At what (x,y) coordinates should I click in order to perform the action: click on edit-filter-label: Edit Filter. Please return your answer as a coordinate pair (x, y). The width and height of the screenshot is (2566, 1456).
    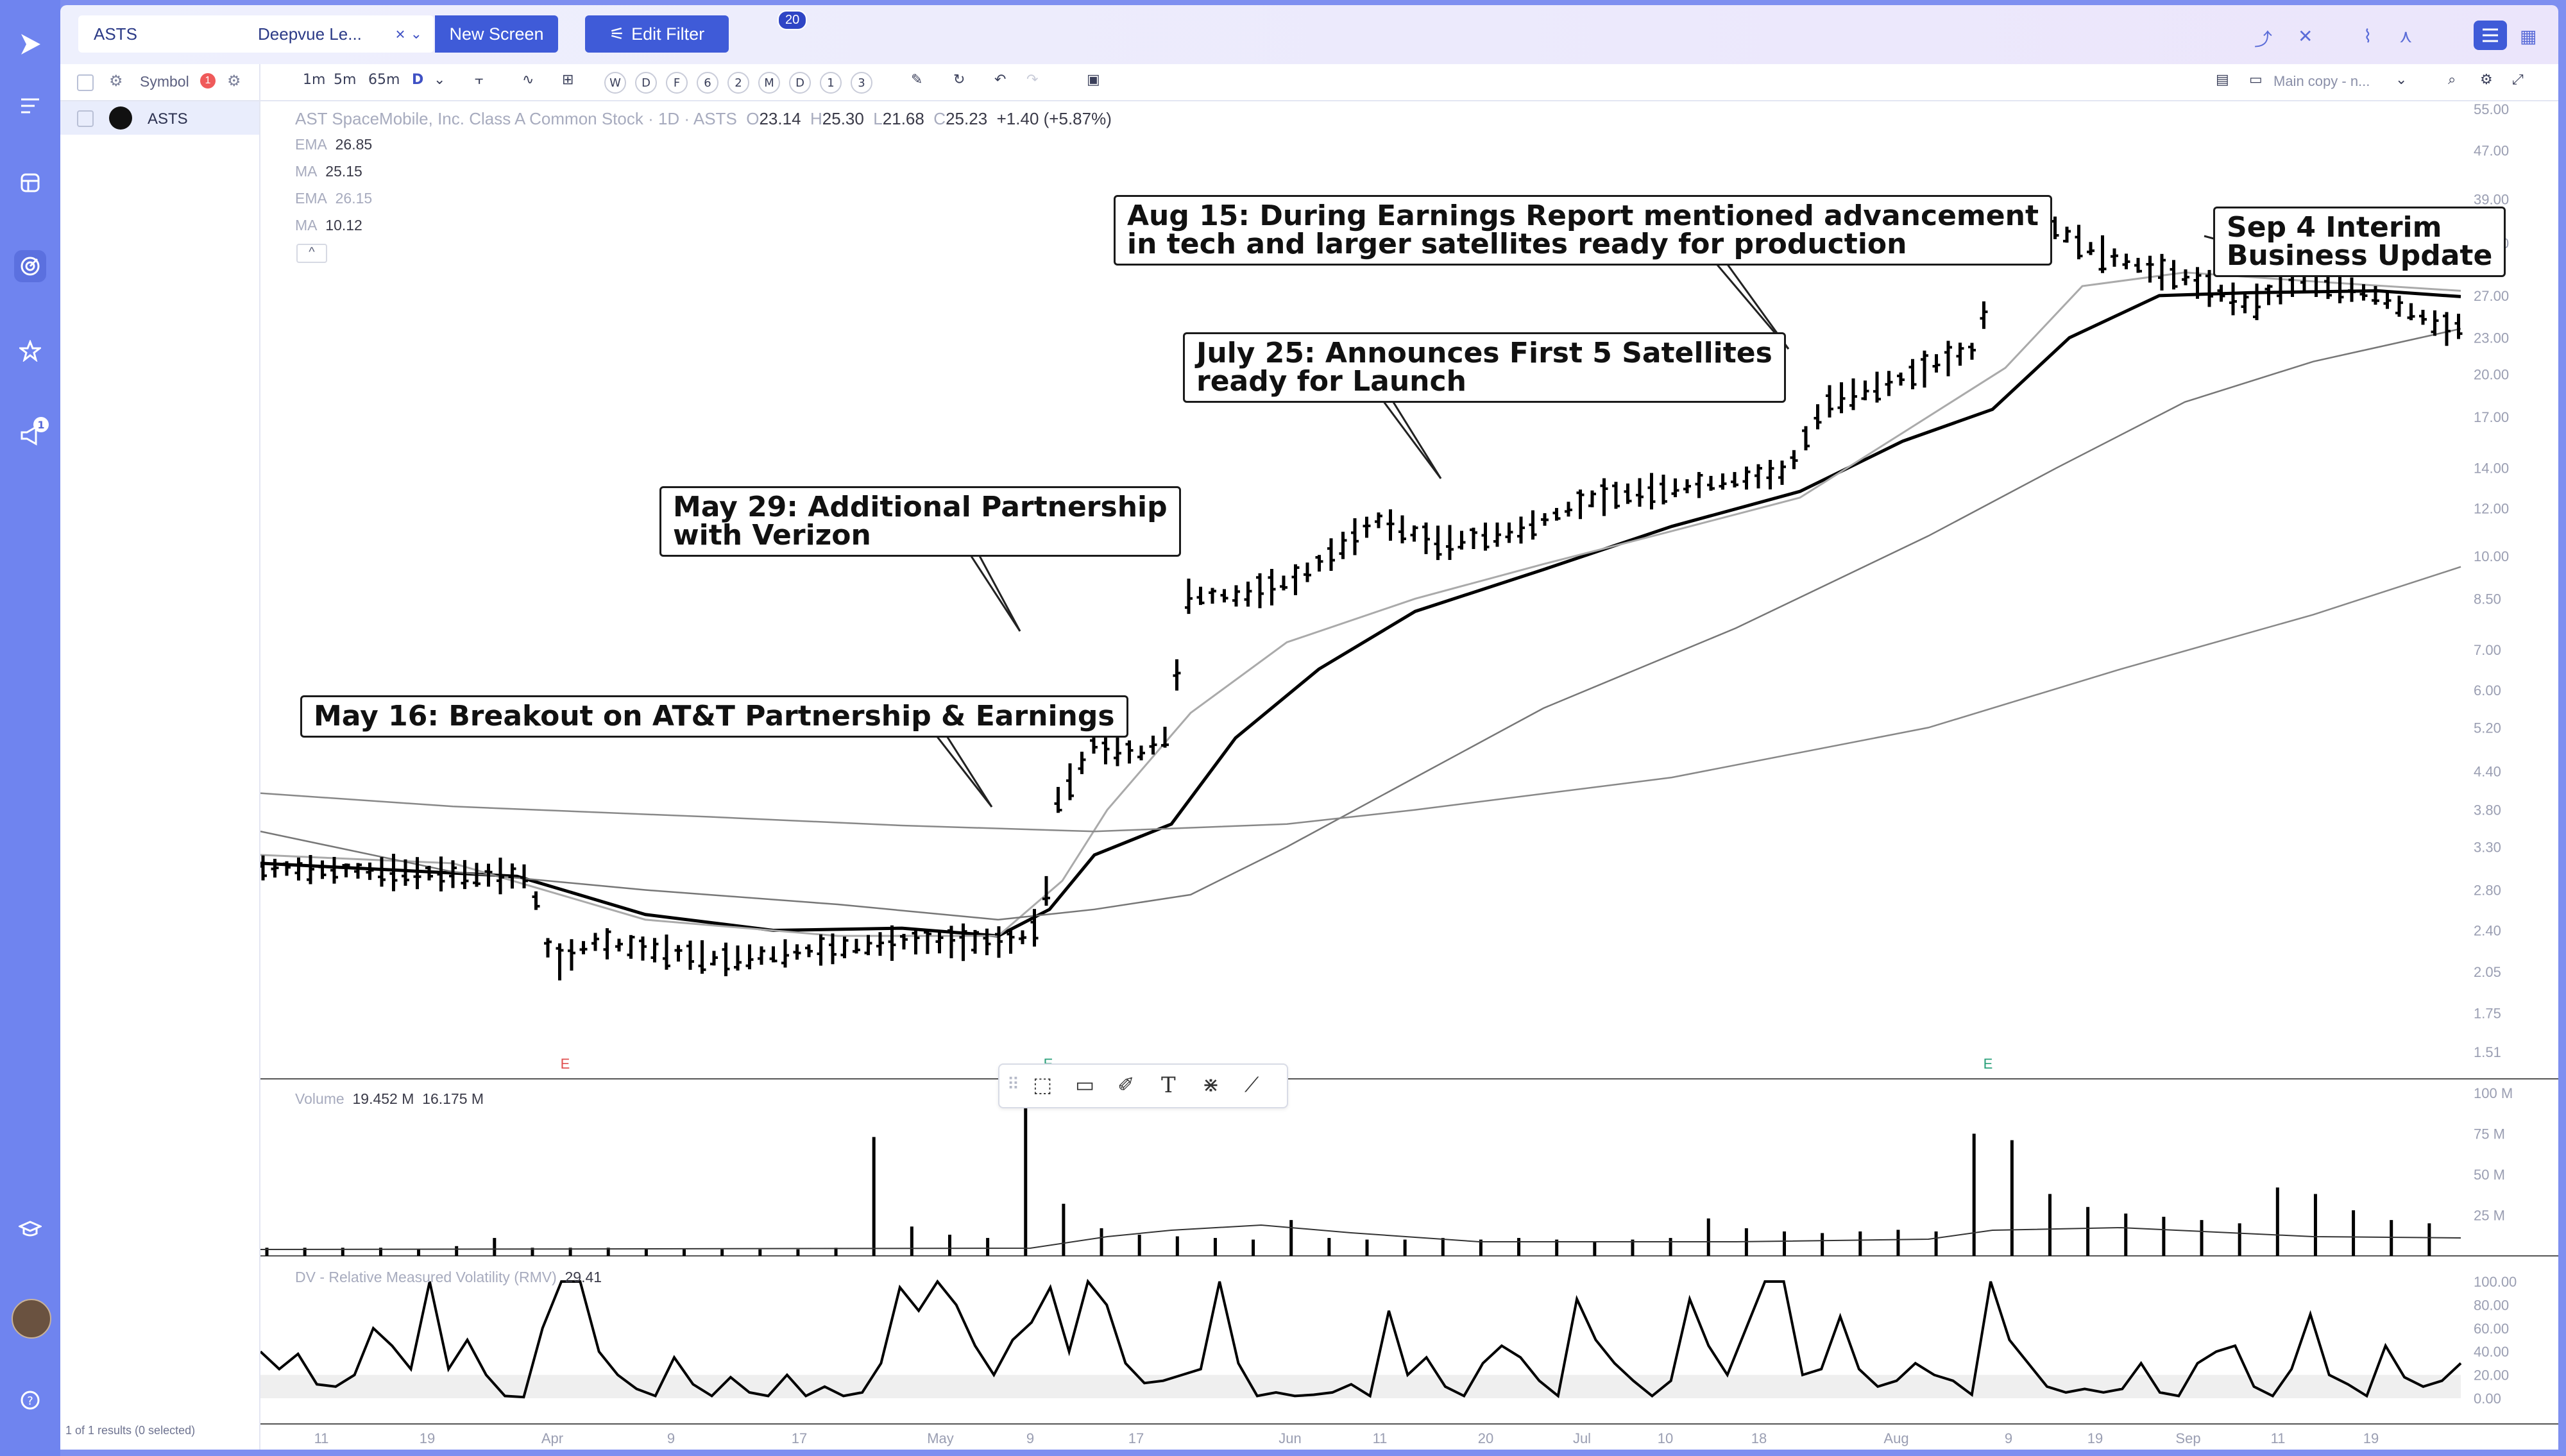
    Looking at the image, I should click on (668, 34).